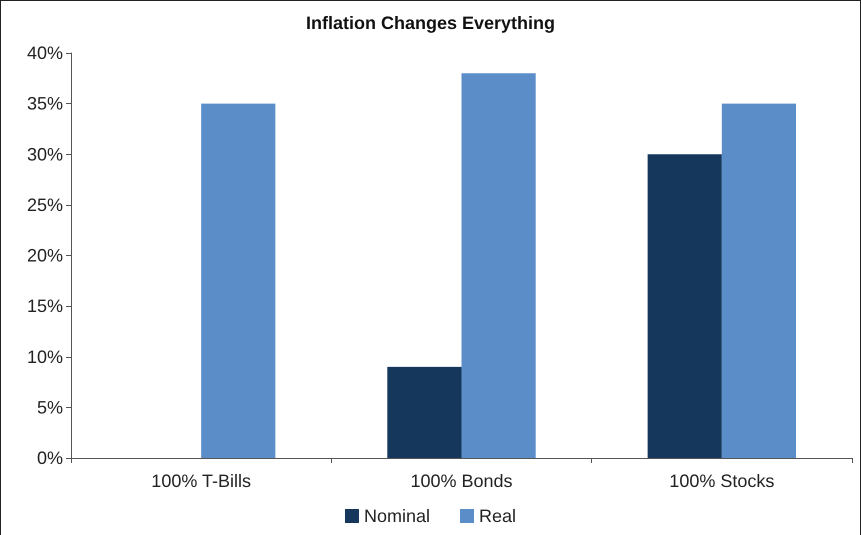 This screenshot has height=535, width=861. I want to click on y-tick-label: 25%, so click(44, 204).